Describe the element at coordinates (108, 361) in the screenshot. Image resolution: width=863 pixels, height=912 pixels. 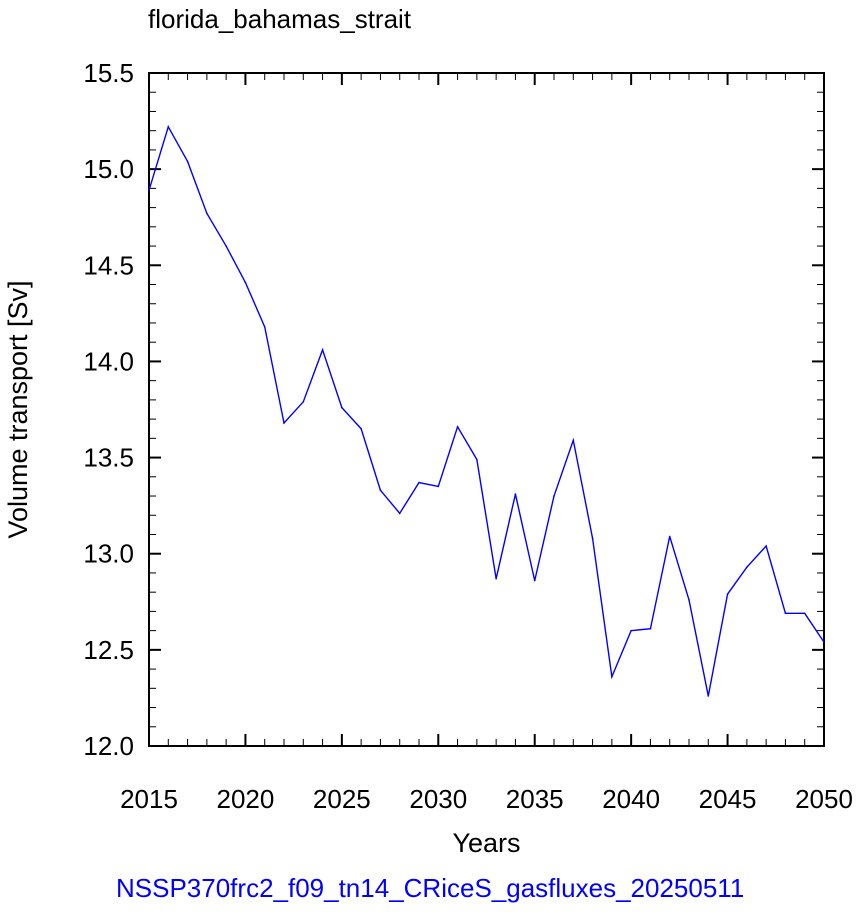
I see `y-tick-label: 14.0` at that location.